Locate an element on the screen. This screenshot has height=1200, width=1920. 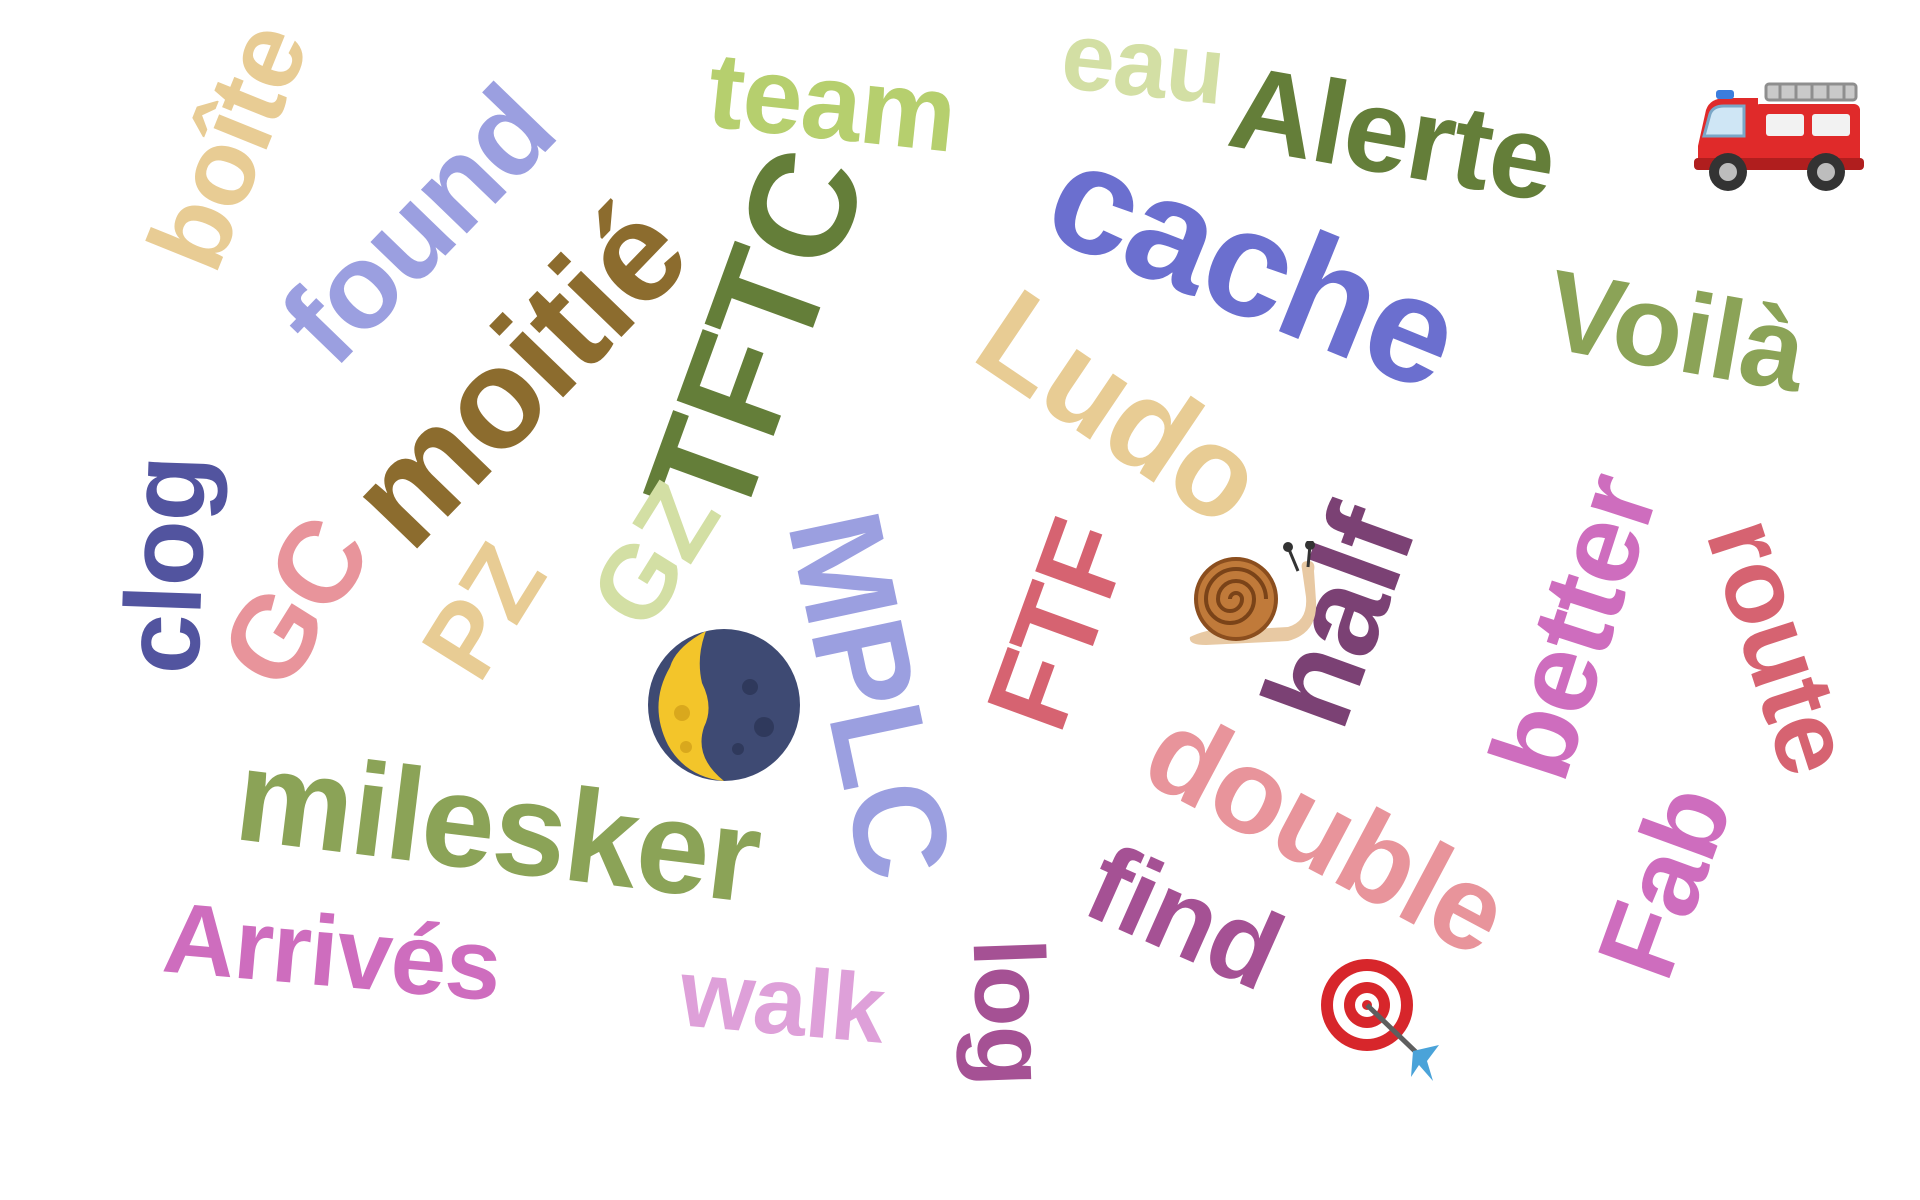
direct-hit-icon is located at coordinates (1380, 1020).